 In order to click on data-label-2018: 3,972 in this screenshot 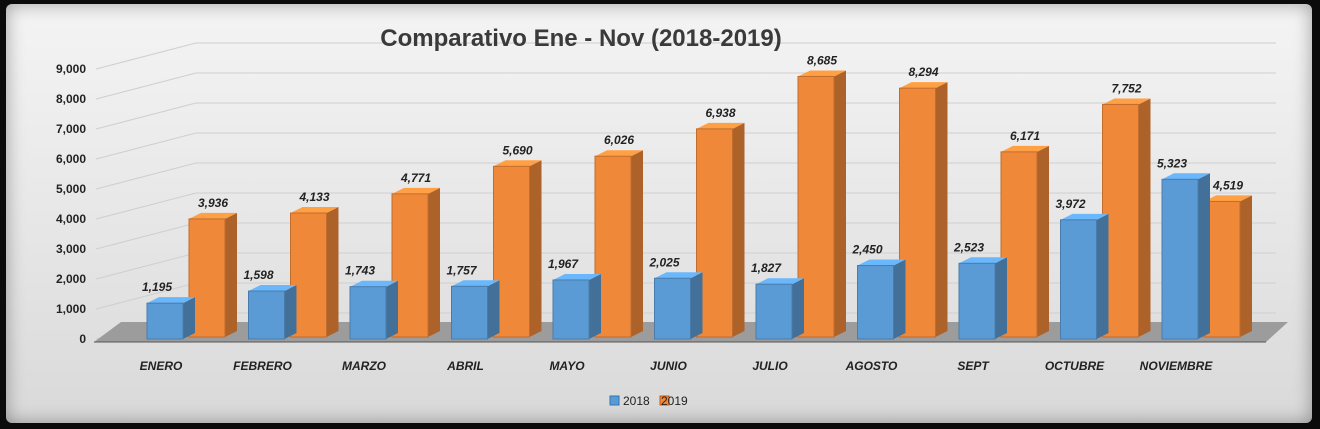, I will do `click(1070, 204)`.